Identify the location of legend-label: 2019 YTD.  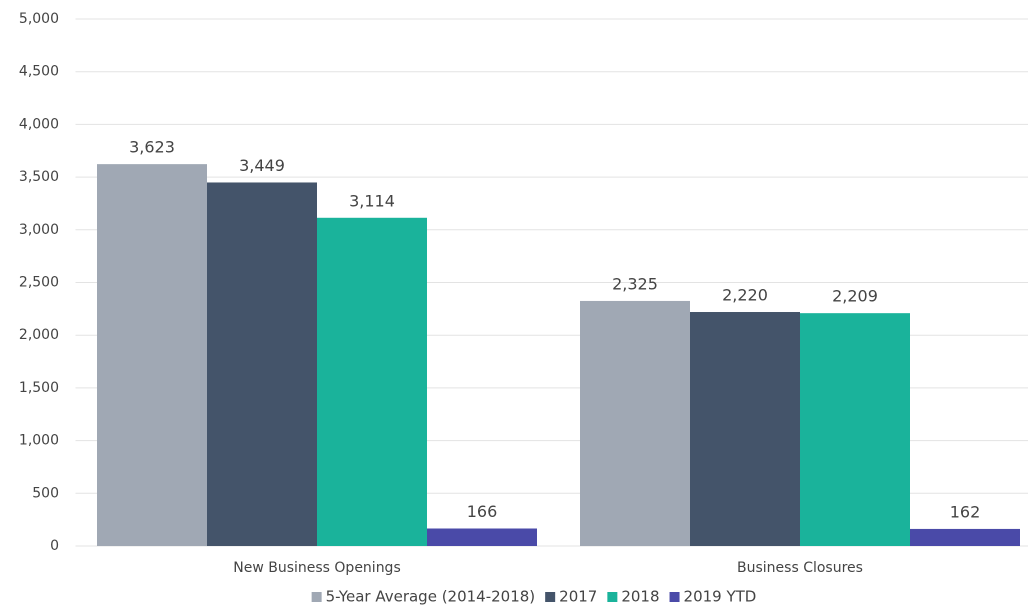
(720, 597).